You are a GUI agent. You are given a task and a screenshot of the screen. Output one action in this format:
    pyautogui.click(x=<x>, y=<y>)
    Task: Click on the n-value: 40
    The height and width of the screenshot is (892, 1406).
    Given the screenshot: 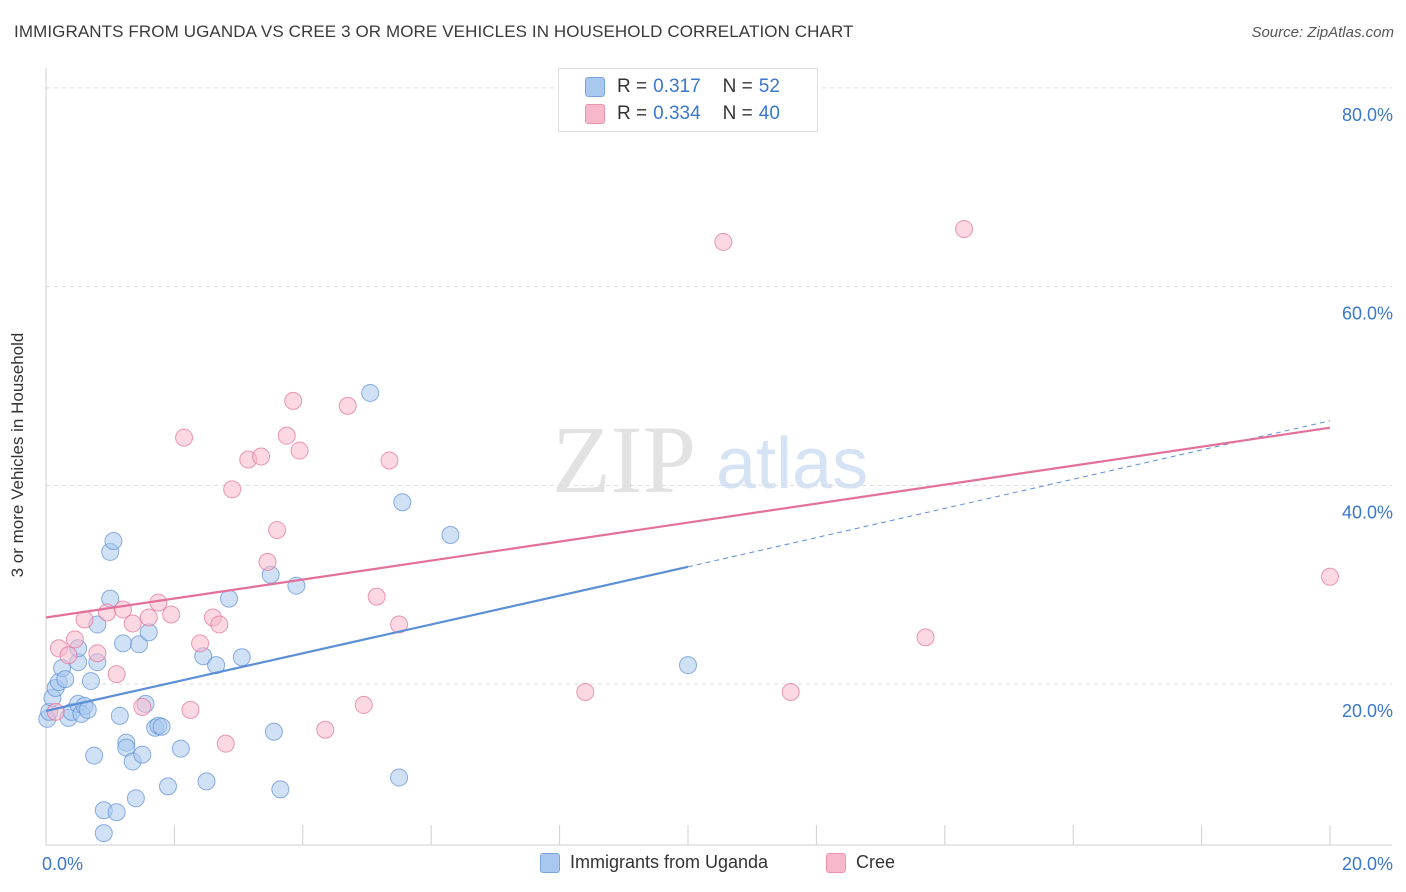 What is the action you would take?
    pyautogui.click(x=769, y=113)
    